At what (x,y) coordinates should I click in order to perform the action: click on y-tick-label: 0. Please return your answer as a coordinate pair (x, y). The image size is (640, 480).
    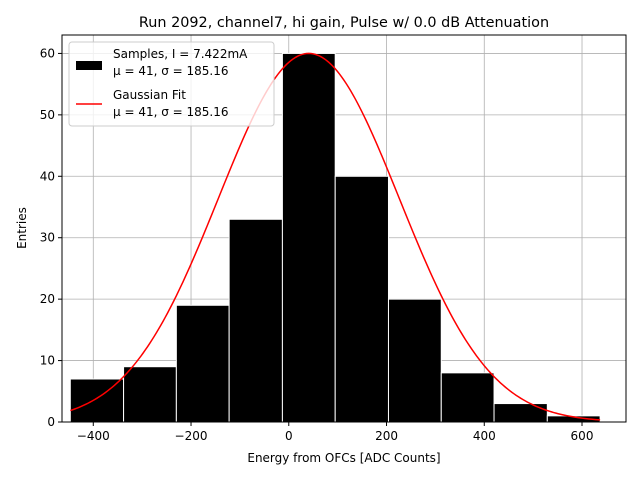
    Looking at the image, I should click on (51, 422).